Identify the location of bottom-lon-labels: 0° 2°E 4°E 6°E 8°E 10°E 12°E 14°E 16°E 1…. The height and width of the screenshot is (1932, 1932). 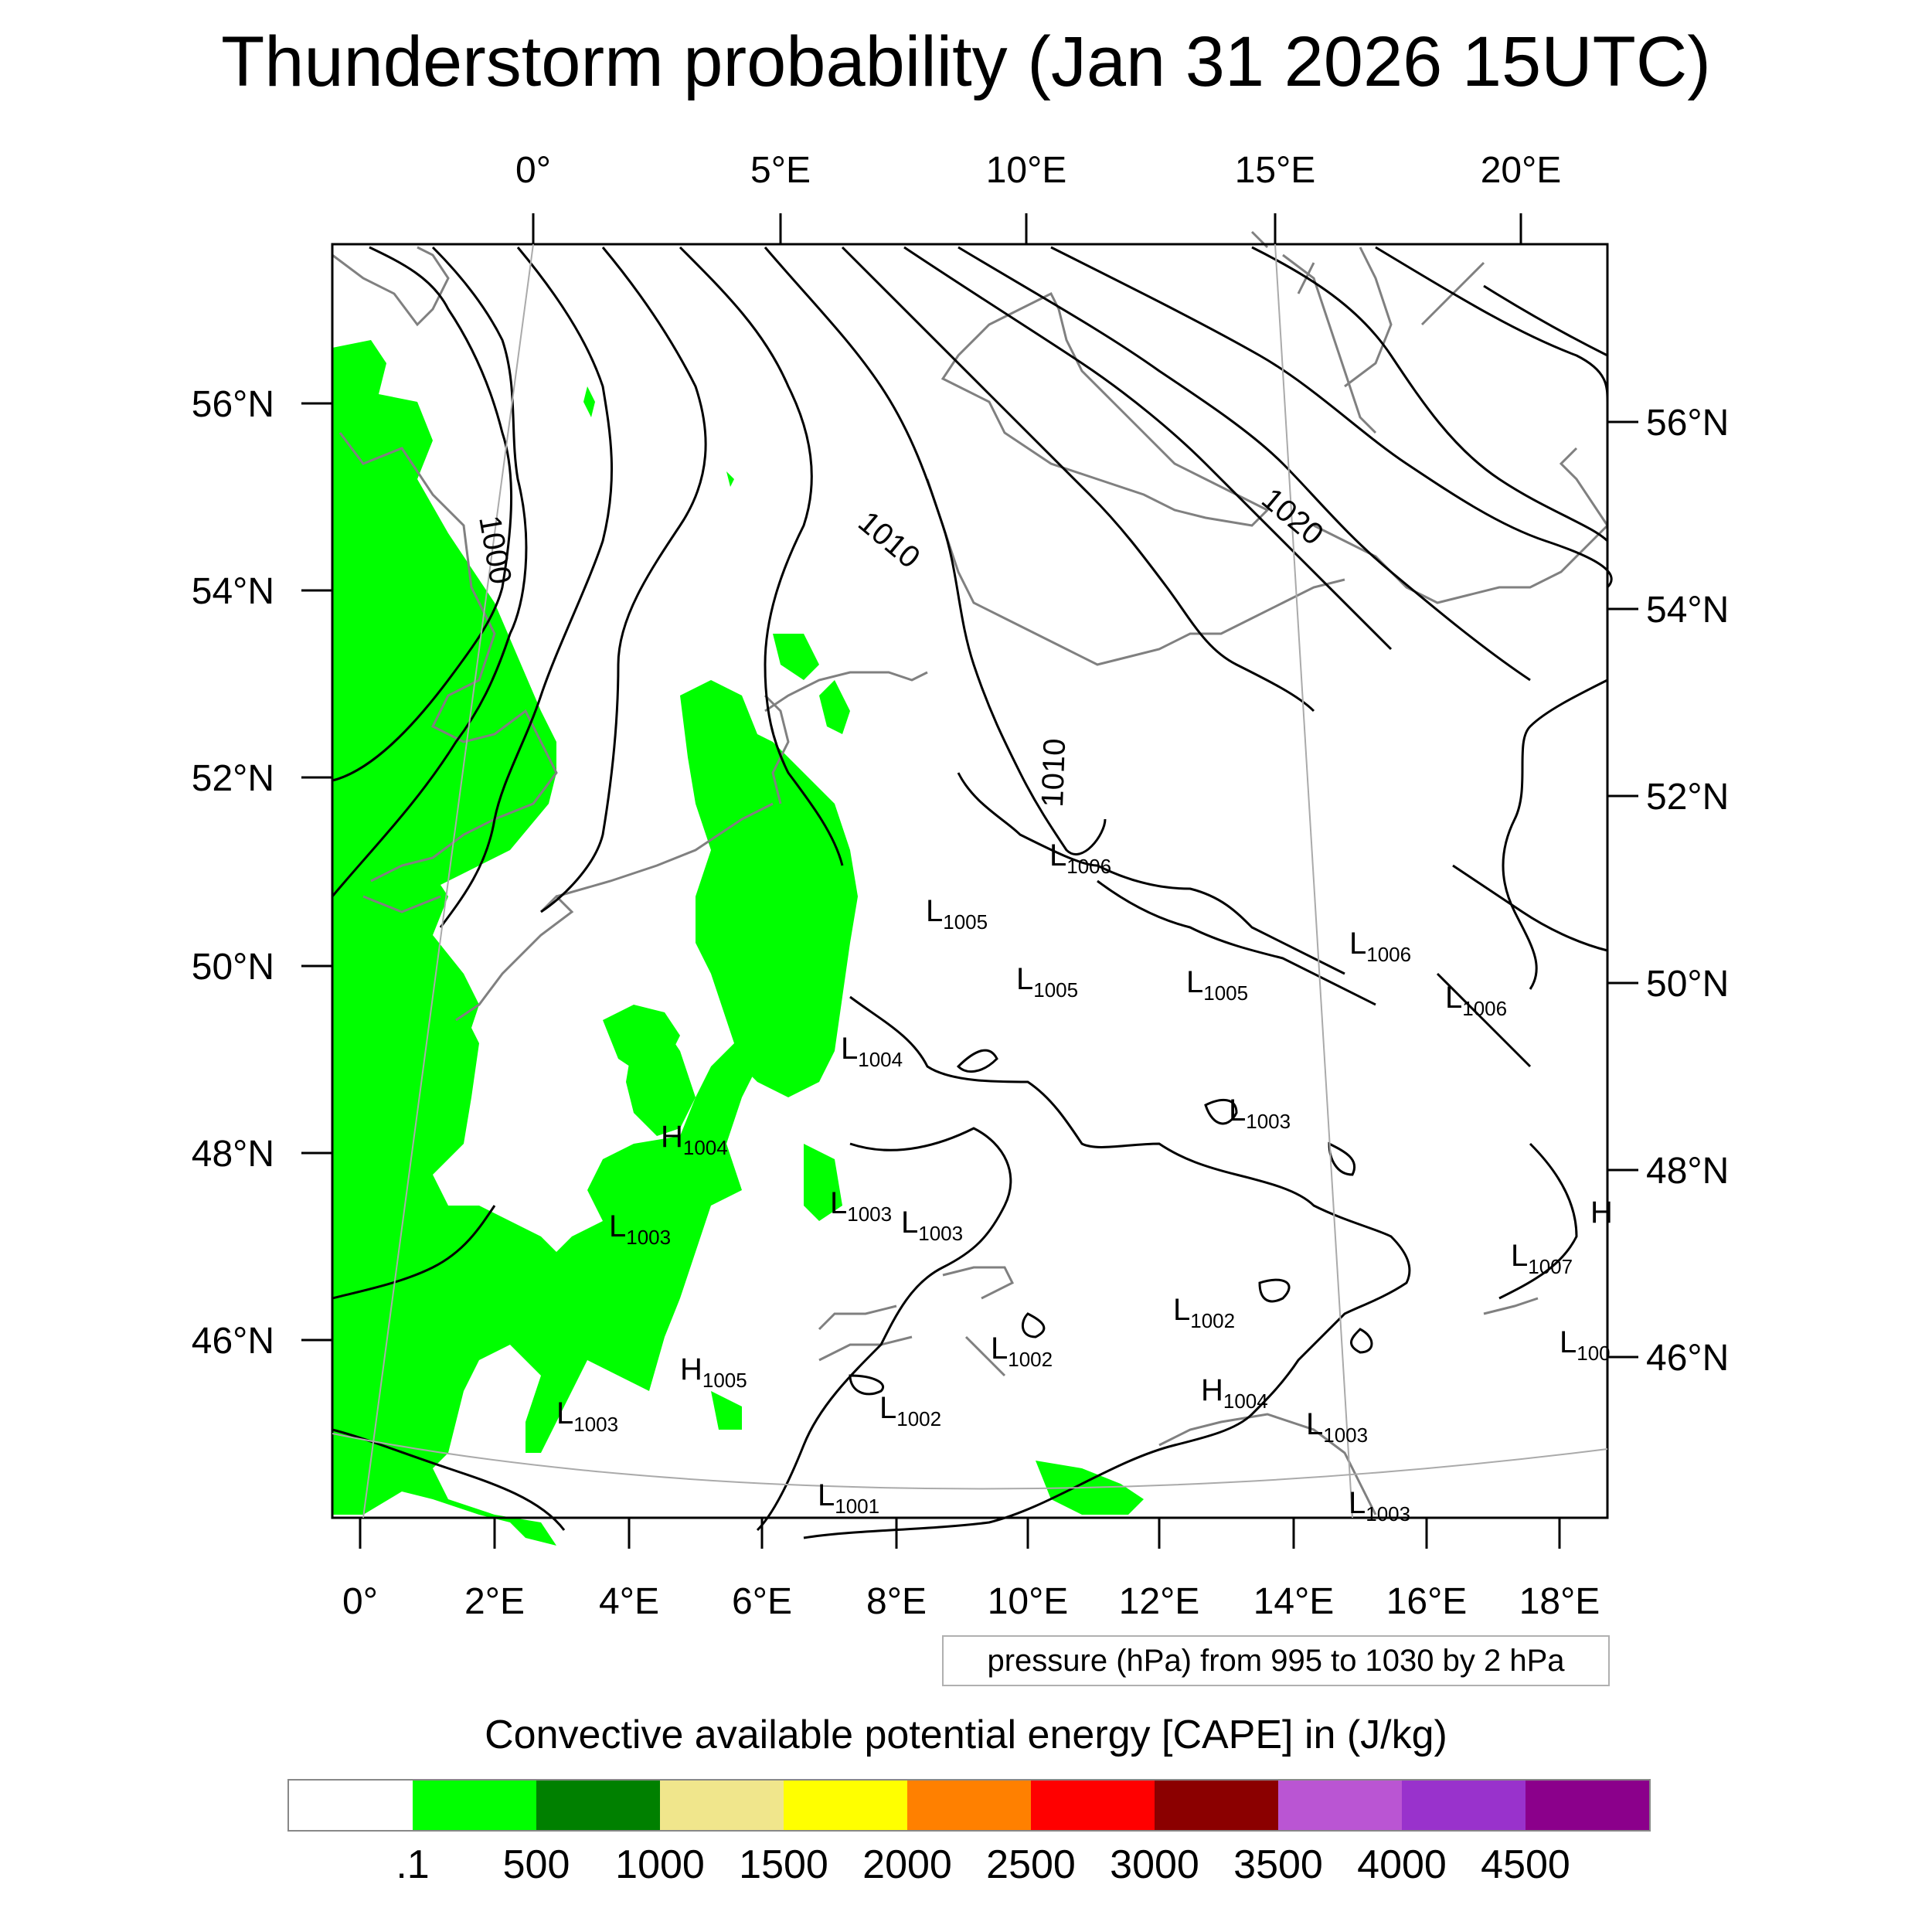
(971, 1601).